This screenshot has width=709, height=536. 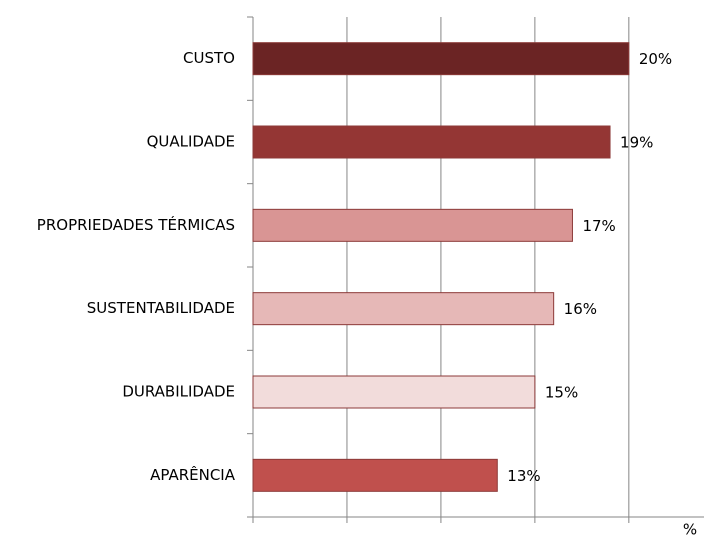 I want to click on value-label: 17%, so click(x=598, y=226).